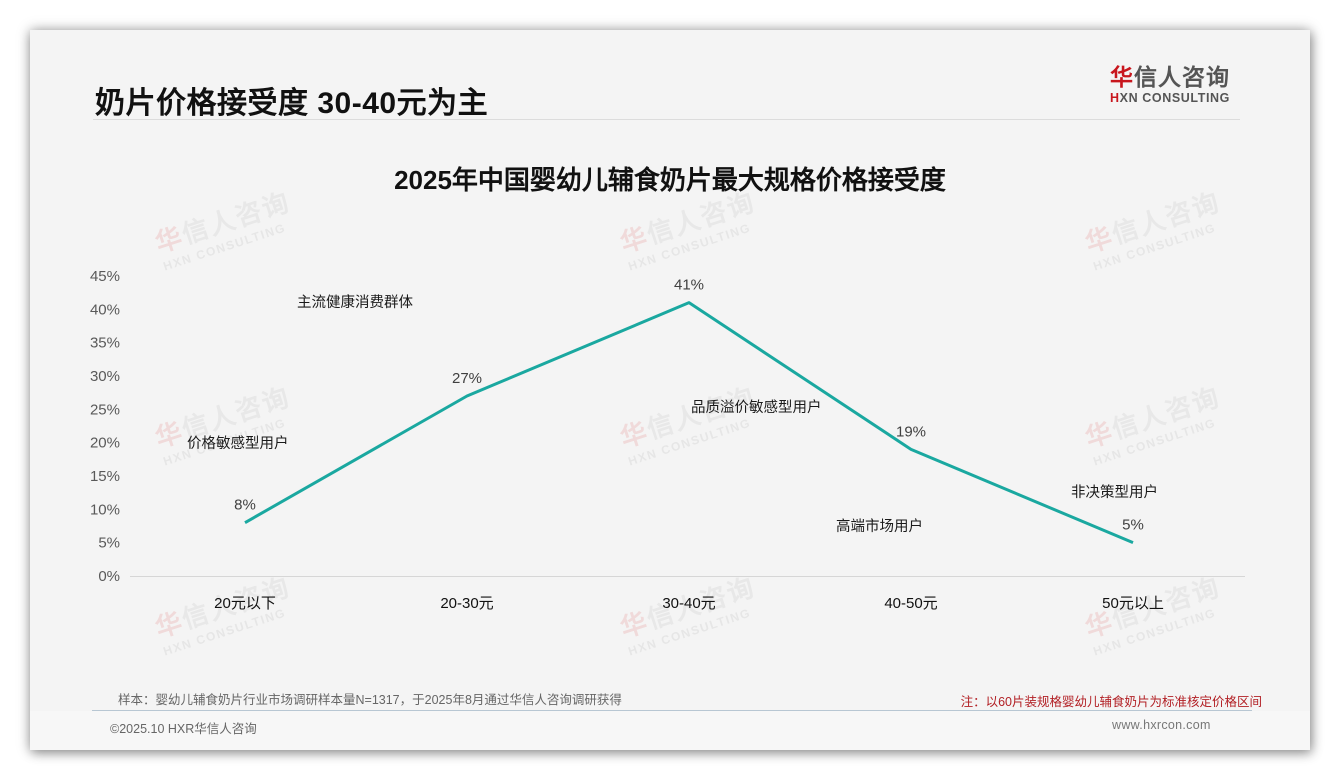 Image resolution: width=1340 pixels, height=780 pixels. What do you see at coordinates (105, 409) in the screenshot?
I see `y-tick-label: 25%` at bounding box center [105, 409].